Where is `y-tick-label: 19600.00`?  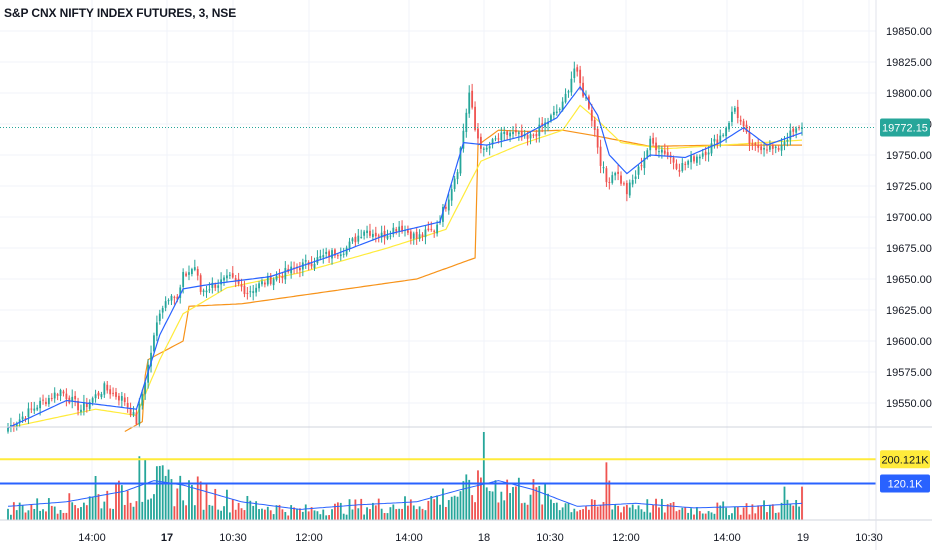 y-tick-label: 19600.00 is located at coordinates (909, 342).